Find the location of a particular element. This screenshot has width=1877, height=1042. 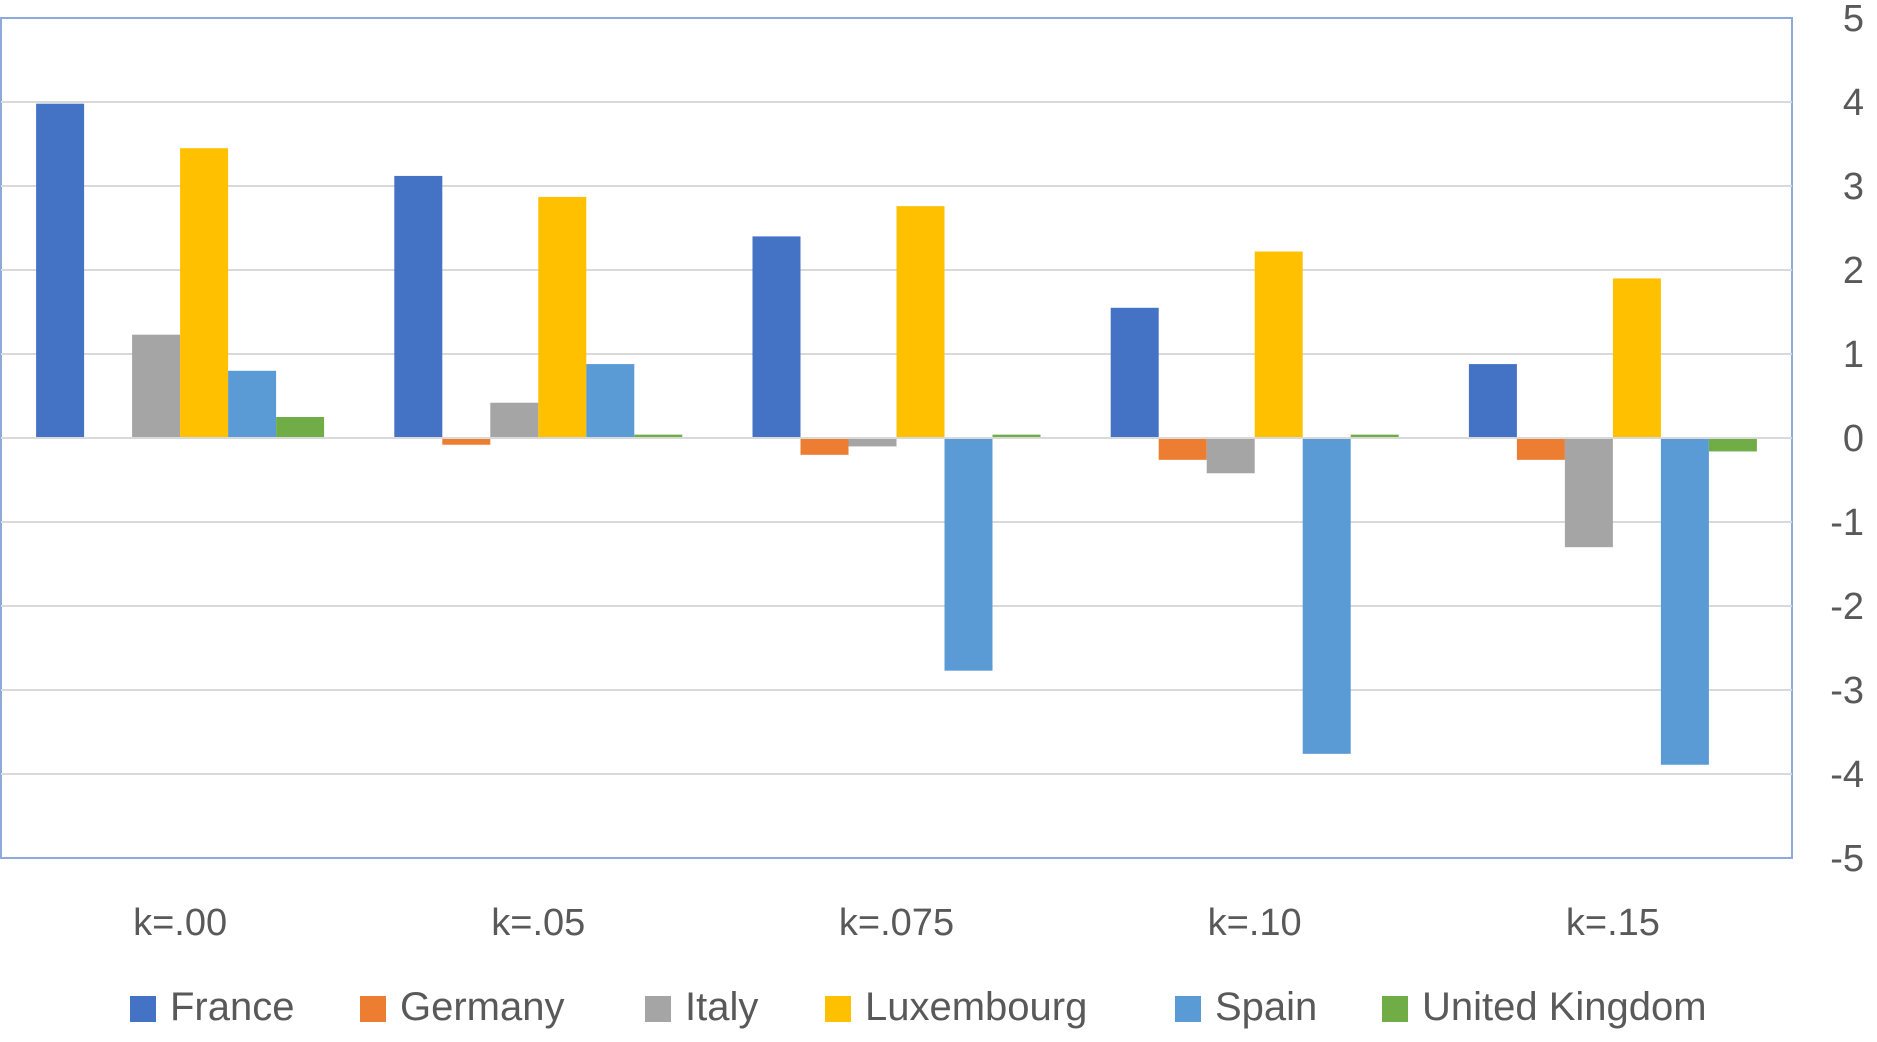

legend-label: United Kingdom is located at coordinates (1564, 1007).